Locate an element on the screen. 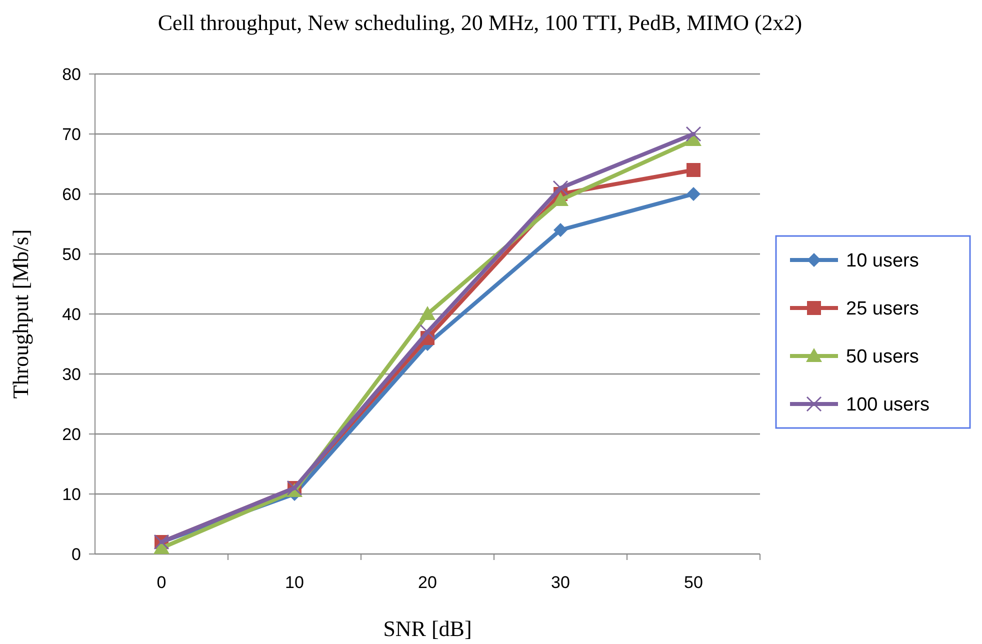 The width and height of the screenshot is (982, 644). y-tick-label: 60 is located at coordinates (71, 194).